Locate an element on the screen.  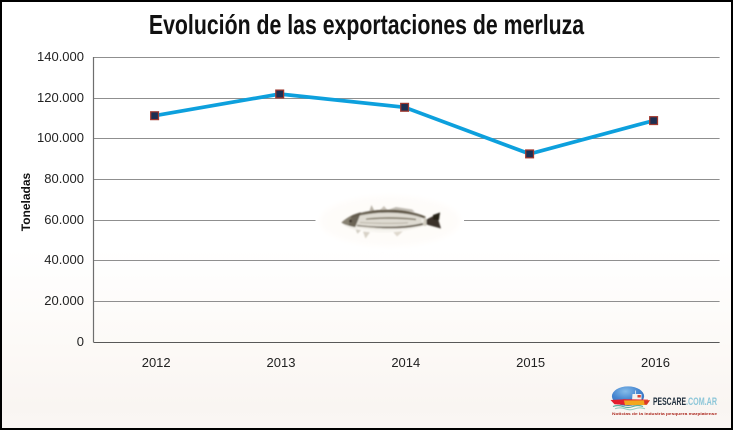
svg-text: .COM.AR is located at coordinates (701, 402).